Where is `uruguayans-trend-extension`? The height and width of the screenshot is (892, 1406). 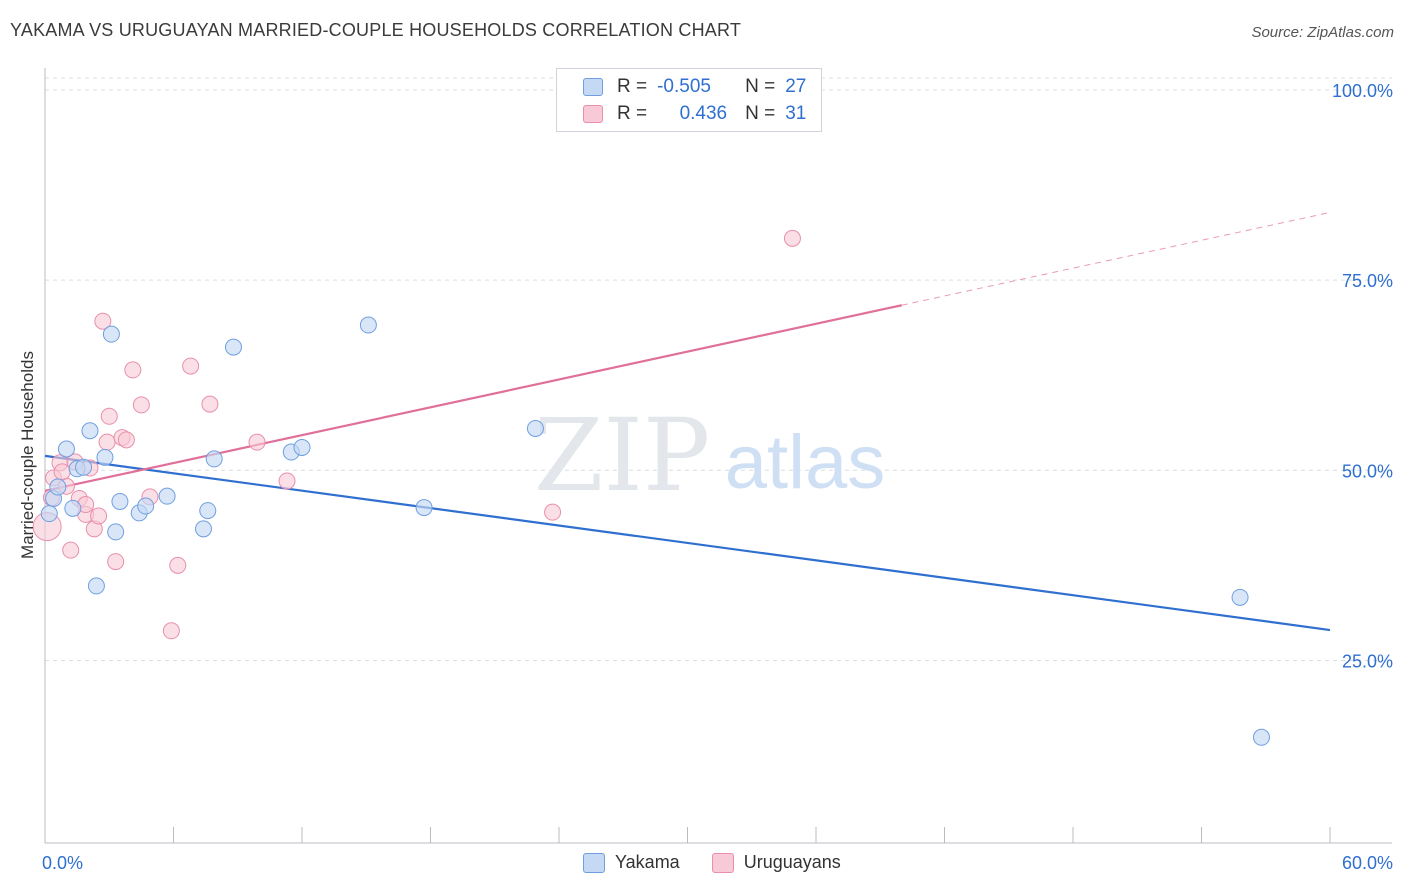
uruguayans-trend-extension is located at coordinates (1116, 258).